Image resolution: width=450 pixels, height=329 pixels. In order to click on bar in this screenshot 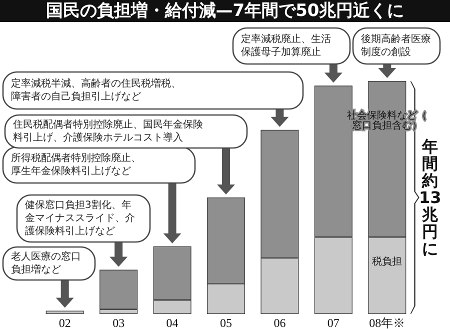, I will do `click(65, 312)`.